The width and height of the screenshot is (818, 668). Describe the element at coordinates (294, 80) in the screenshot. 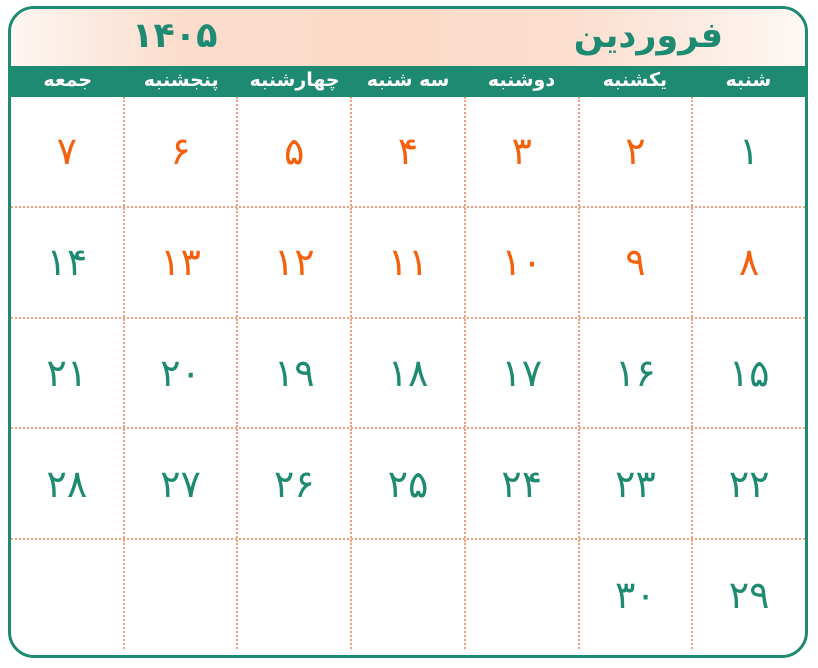

I see `weekday-header-cell: چهارشنبه` at that location.